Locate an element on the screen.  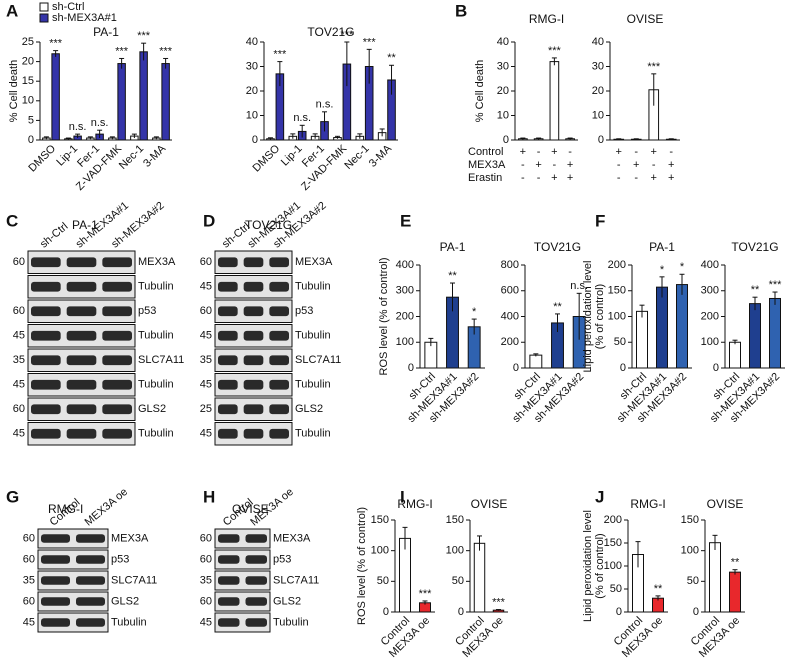
mw-marker: 35 is located at coordinates (19, 360).